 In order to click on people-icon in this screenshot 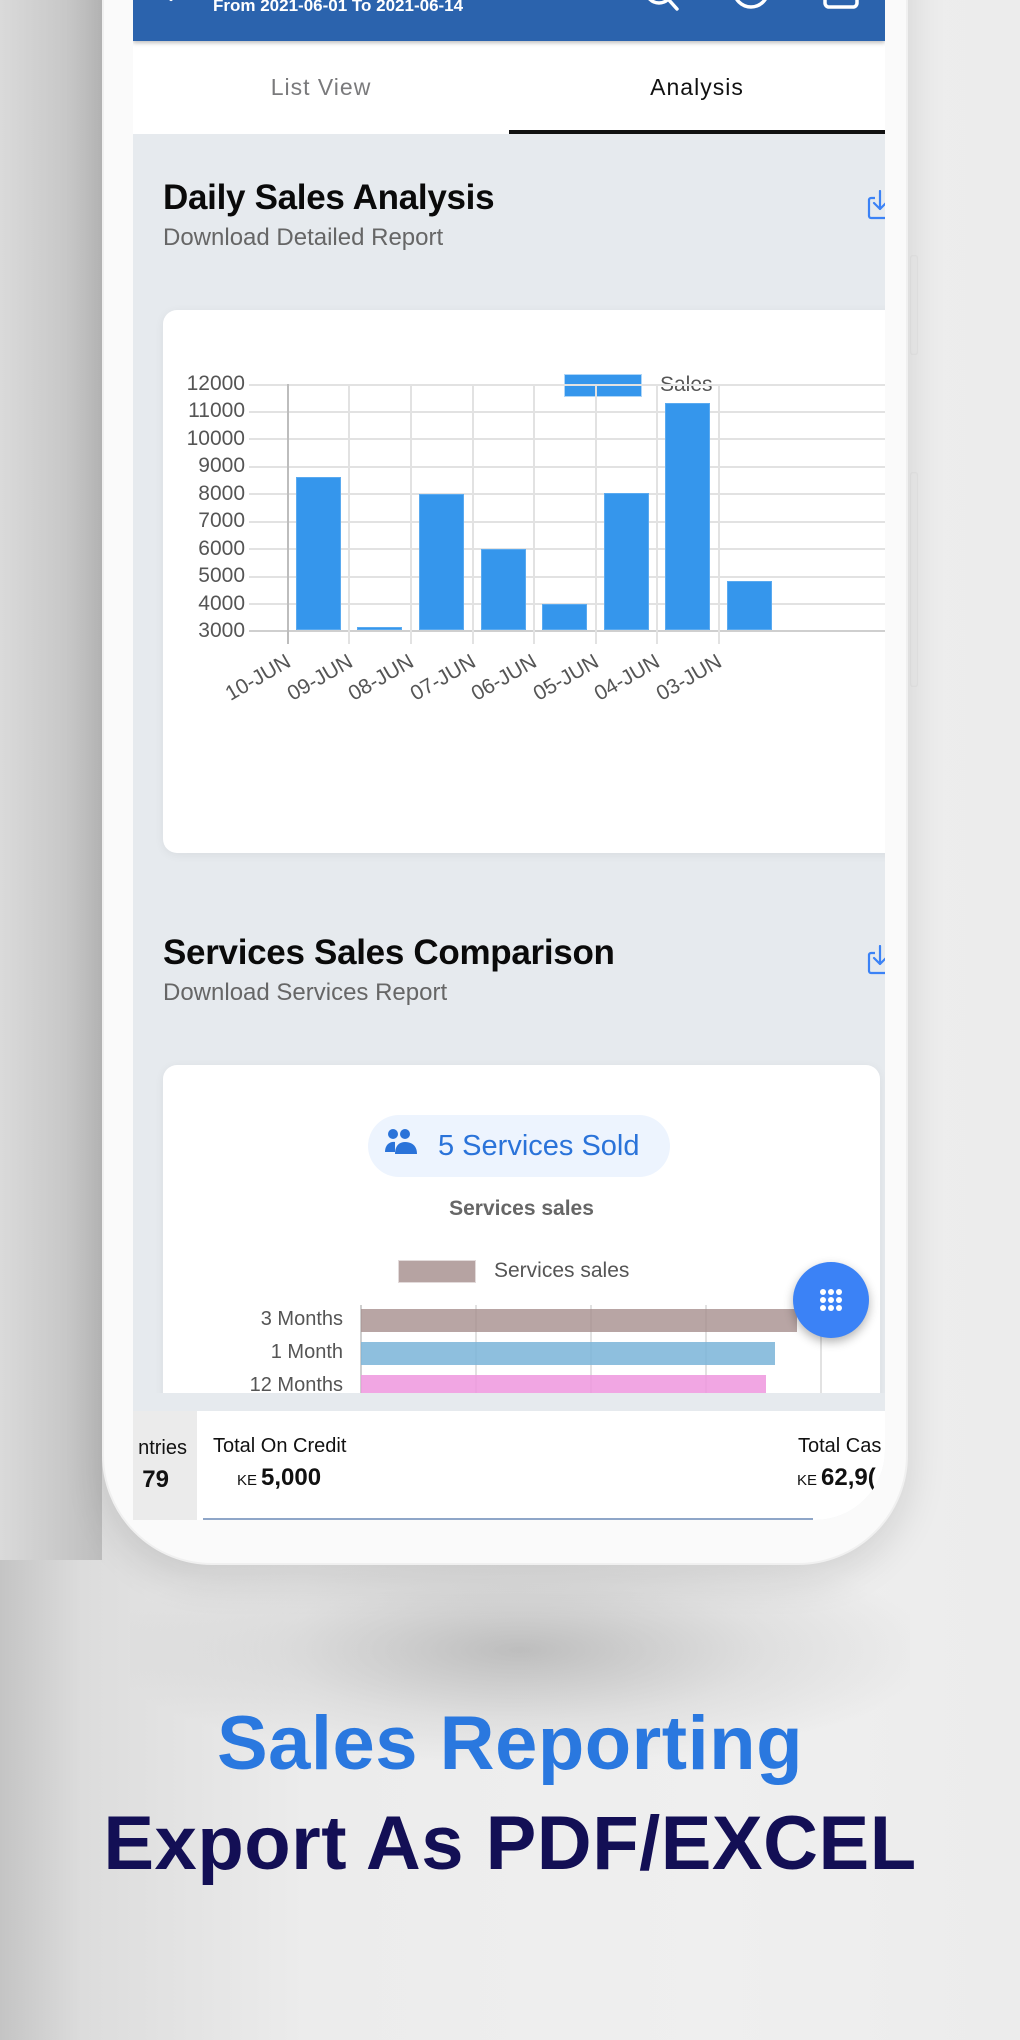, I will do `click(402, 1146)`.